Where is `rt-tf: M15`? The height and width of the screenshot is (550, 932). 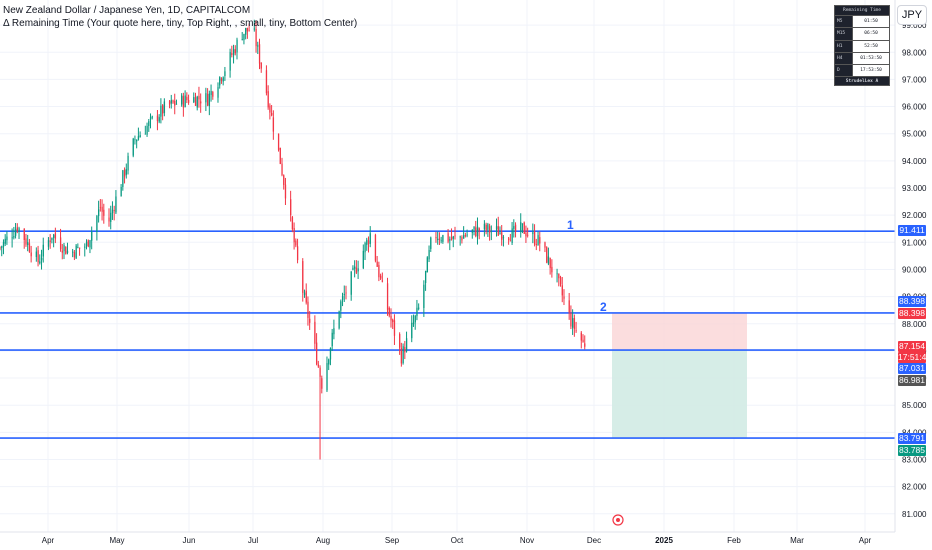
rt-tf: M15 is located at coordinates (843, 34).